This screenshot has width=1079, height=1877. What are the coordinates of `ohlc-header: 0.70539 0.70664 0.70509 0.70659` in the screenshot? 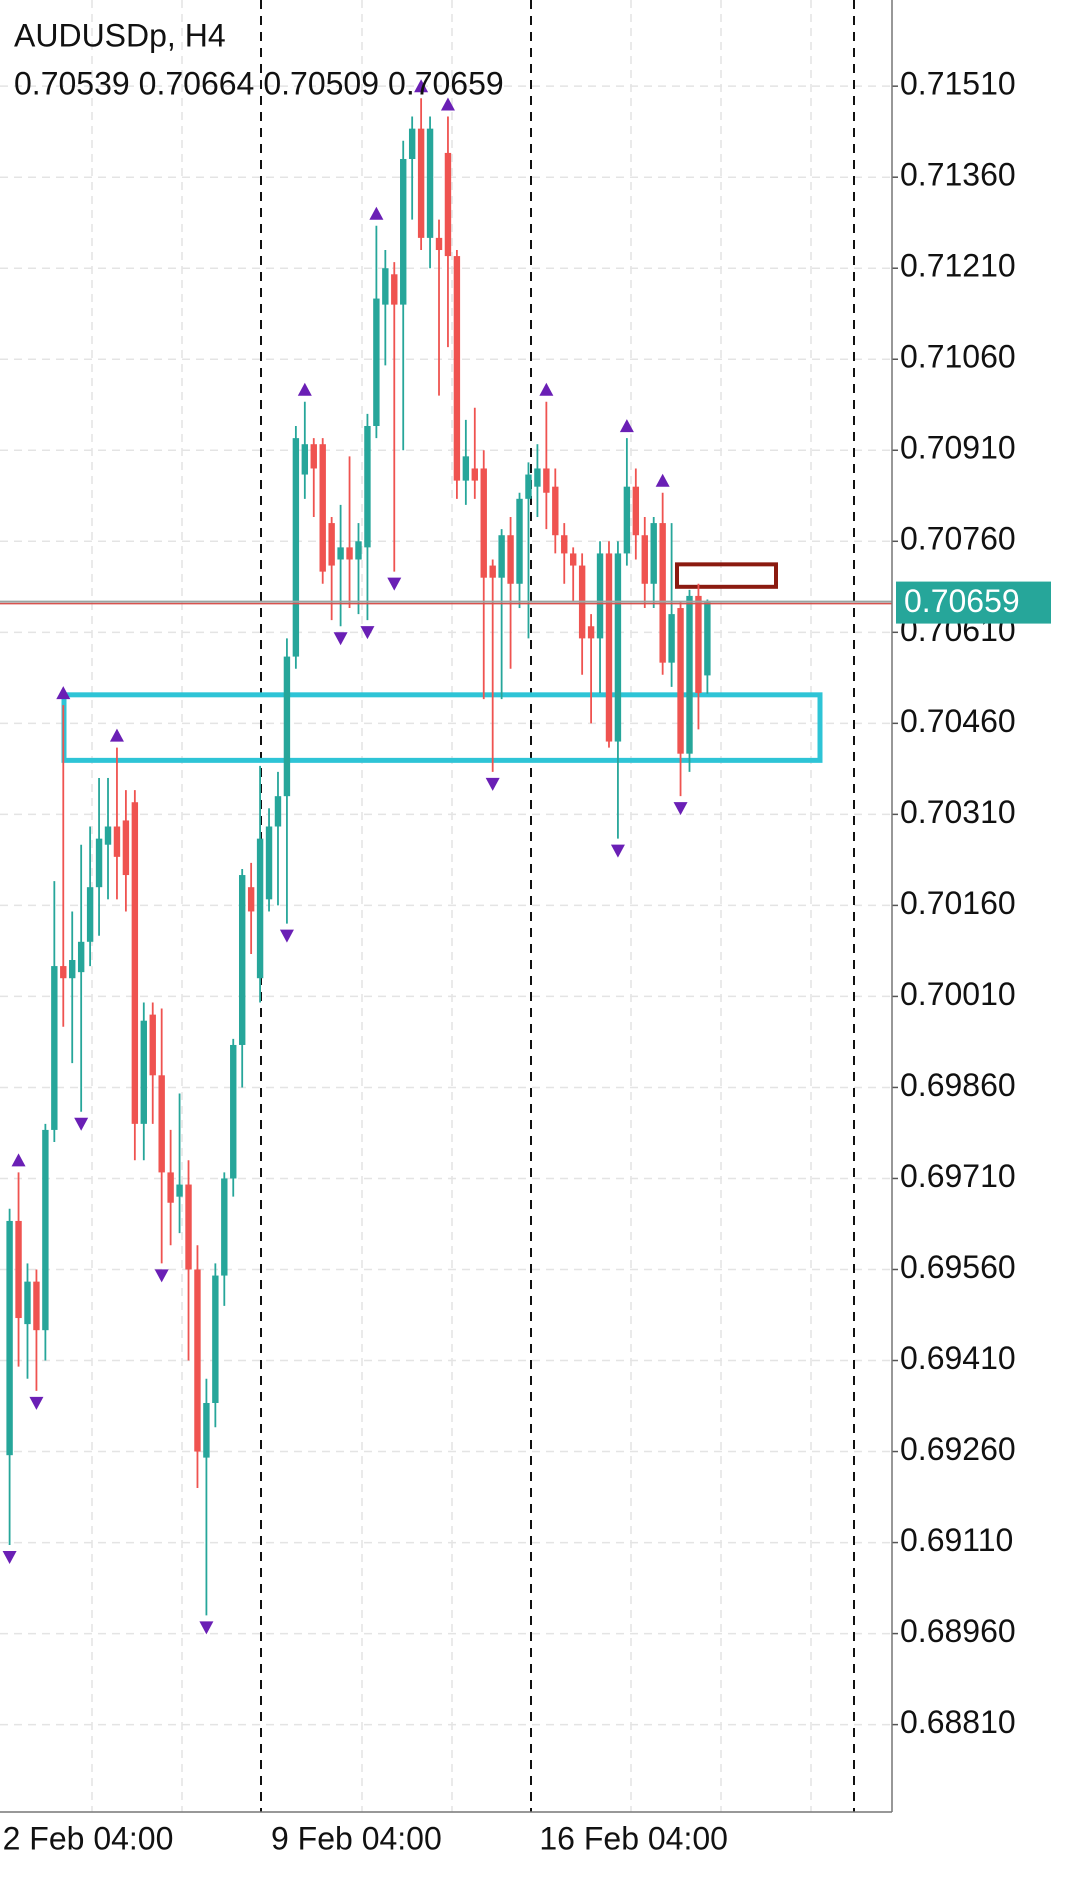 It's located at (259, 83).